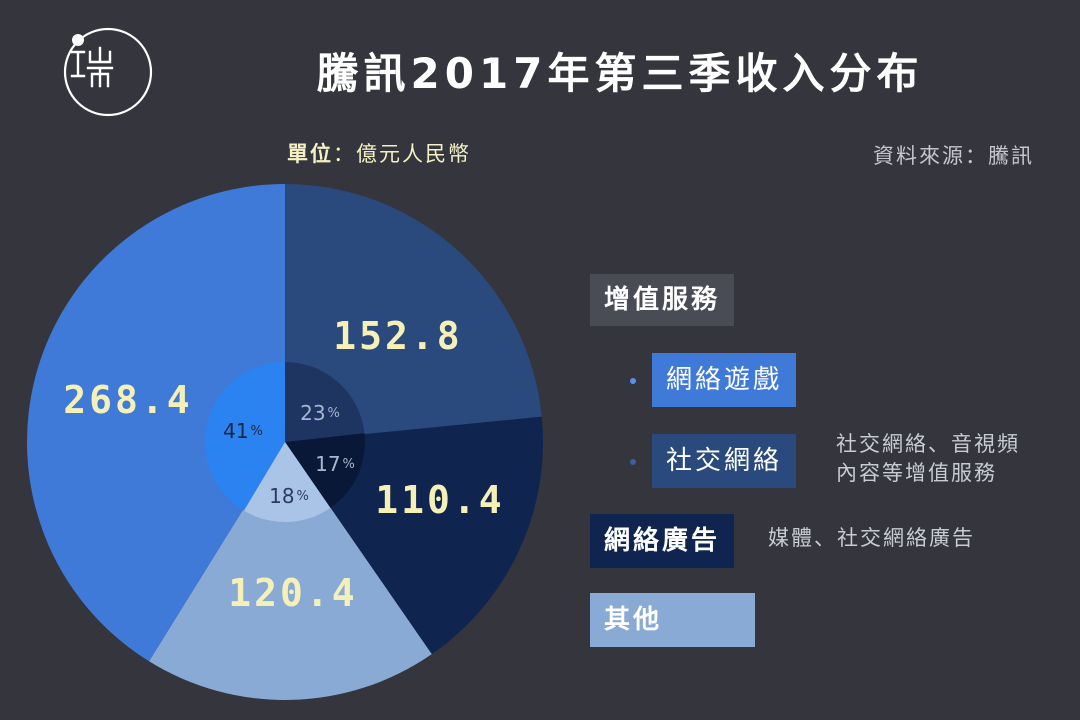 This screenshot has width=1080, height=720. Describe the element at coordinates (928, 444) in the screenshot. I see `social-note-line1: 社交網絡、音視頻` at that location.